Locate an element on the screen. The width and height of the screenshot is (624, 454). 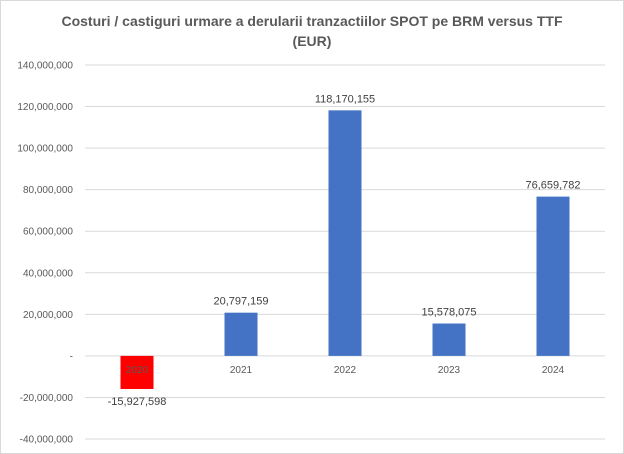
category-label: 2020 is located at coordinates (137, 370).